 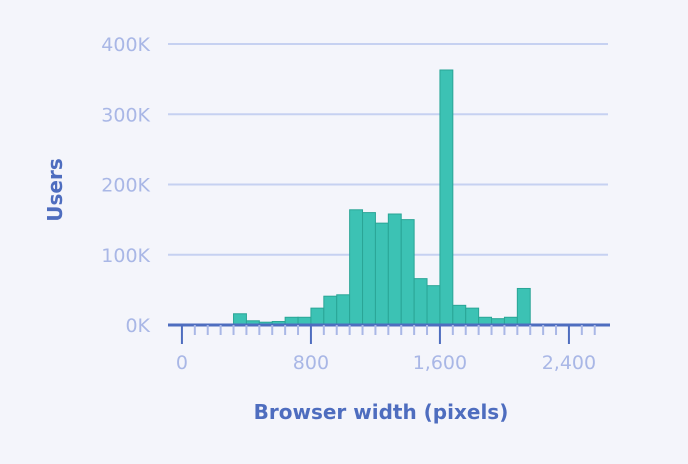 I want to click on x-axis-title: Browser width (pixels), so click(x=381, y=412).